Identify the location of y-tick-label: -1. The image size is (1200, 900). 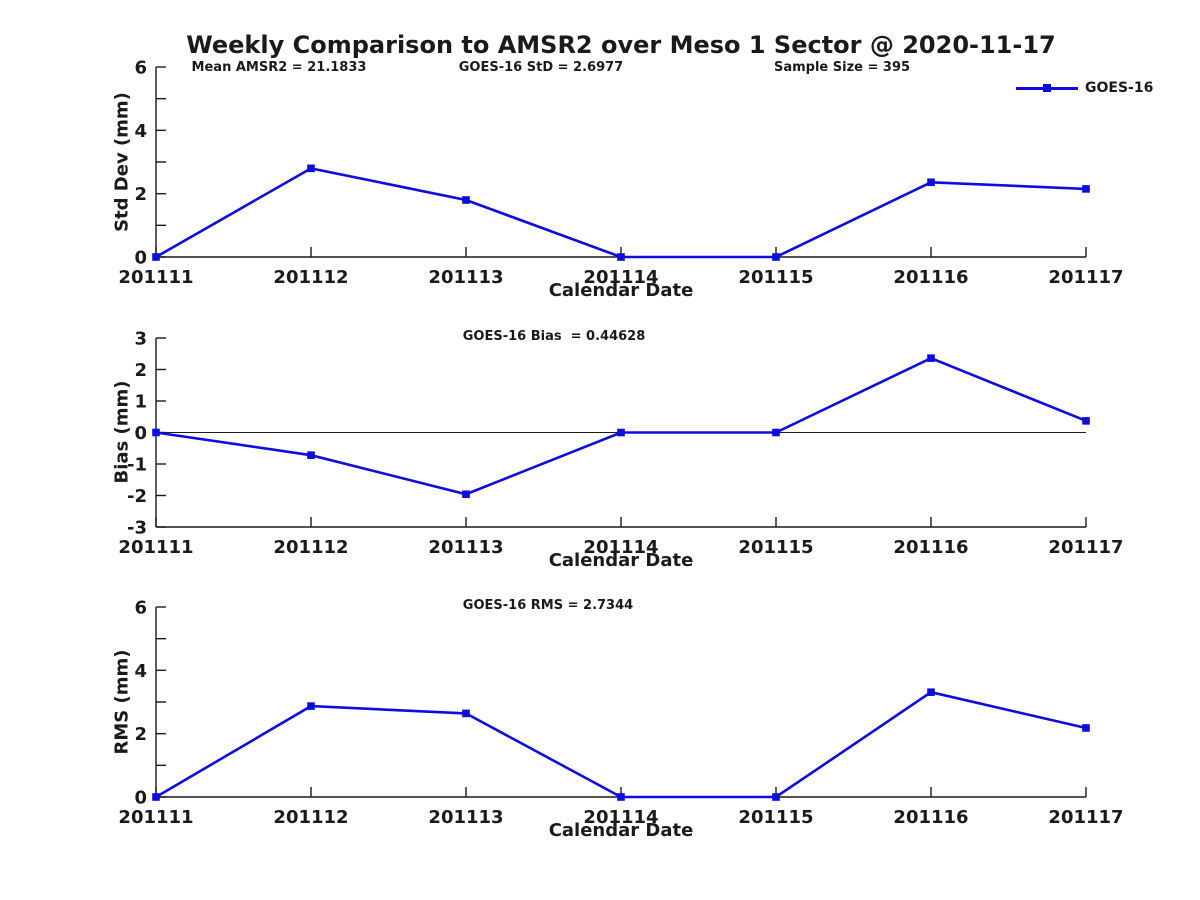
(137, 465).